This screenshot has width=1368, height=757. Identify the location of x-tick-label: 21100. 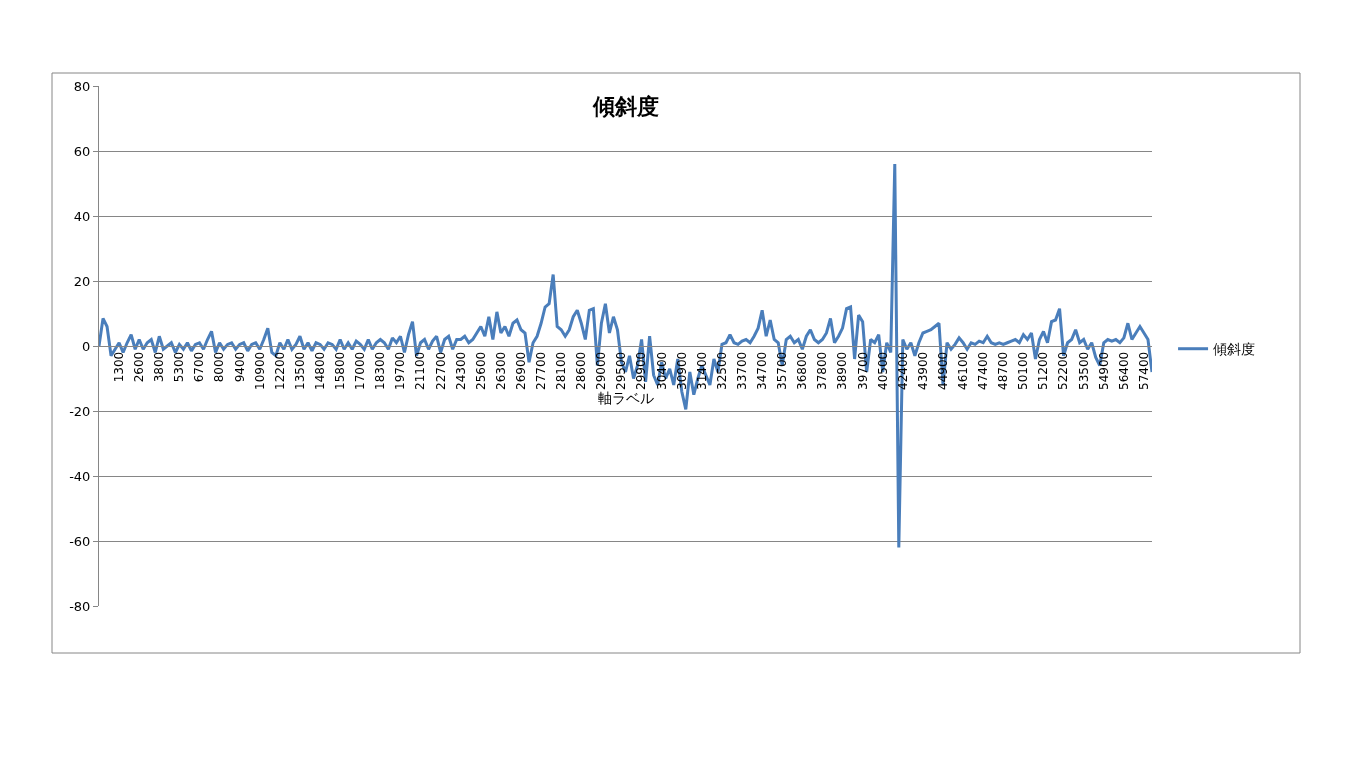
(420, 370).